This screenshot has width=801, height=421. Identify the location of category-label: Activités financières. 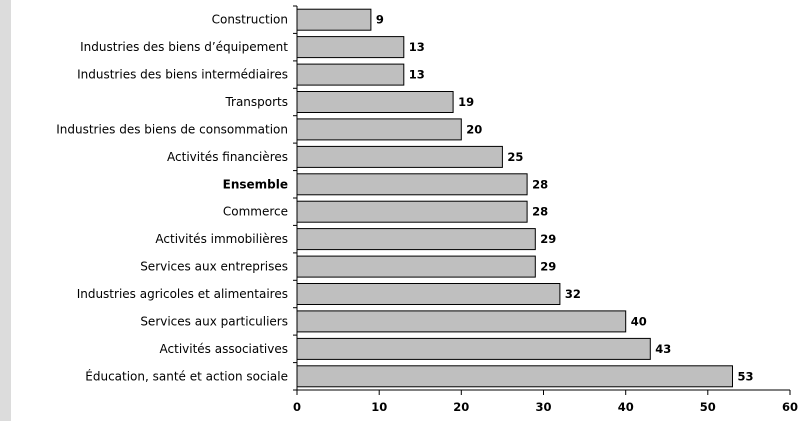
(227, 157).